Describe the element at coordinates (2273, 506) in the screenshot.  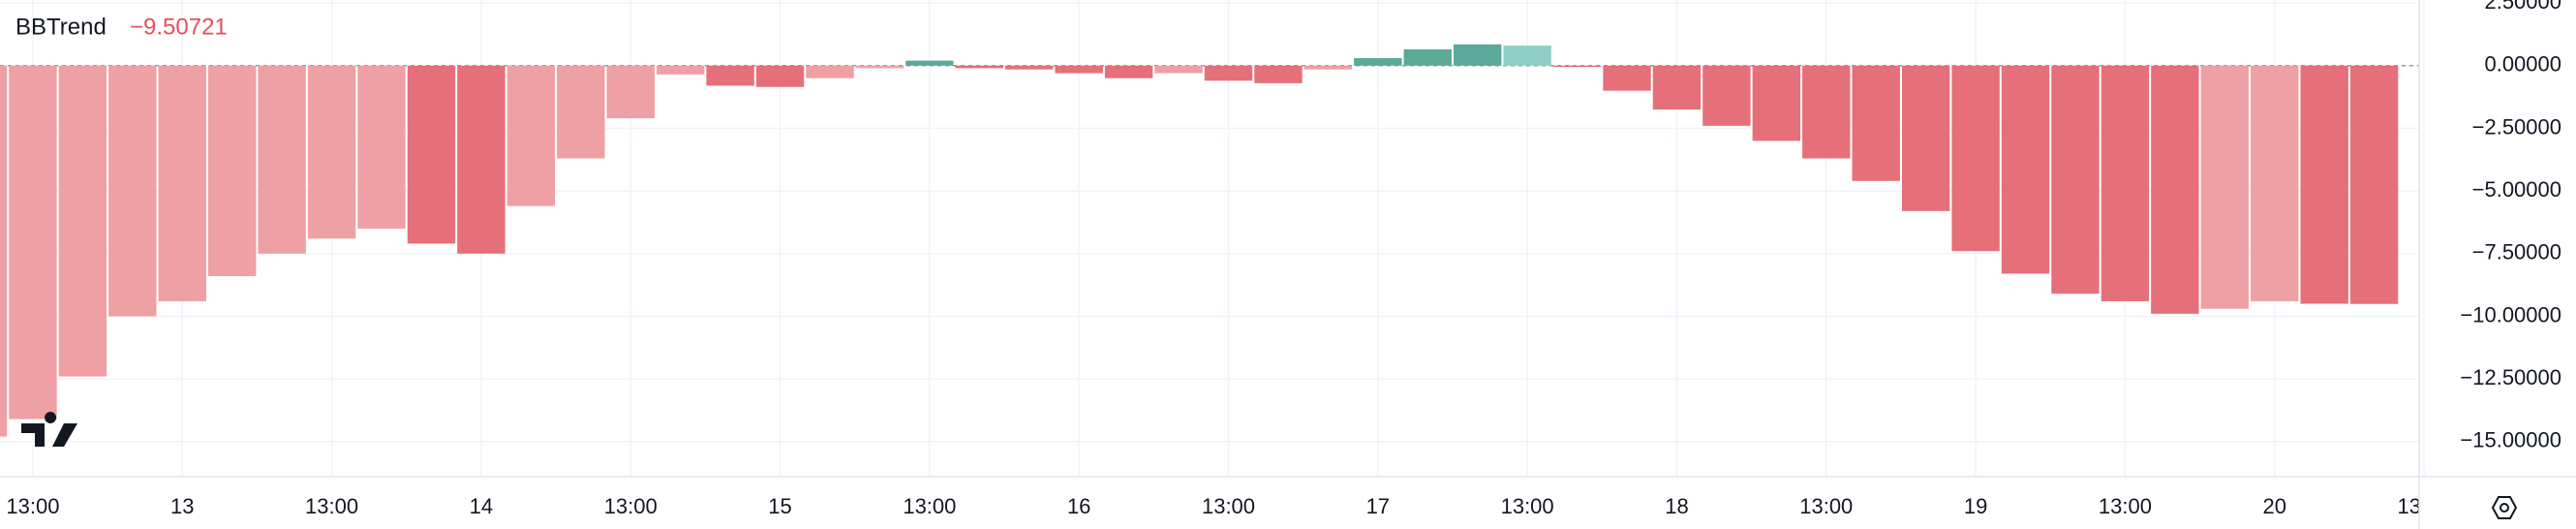
I see `x-tick-label: 20` at that location.